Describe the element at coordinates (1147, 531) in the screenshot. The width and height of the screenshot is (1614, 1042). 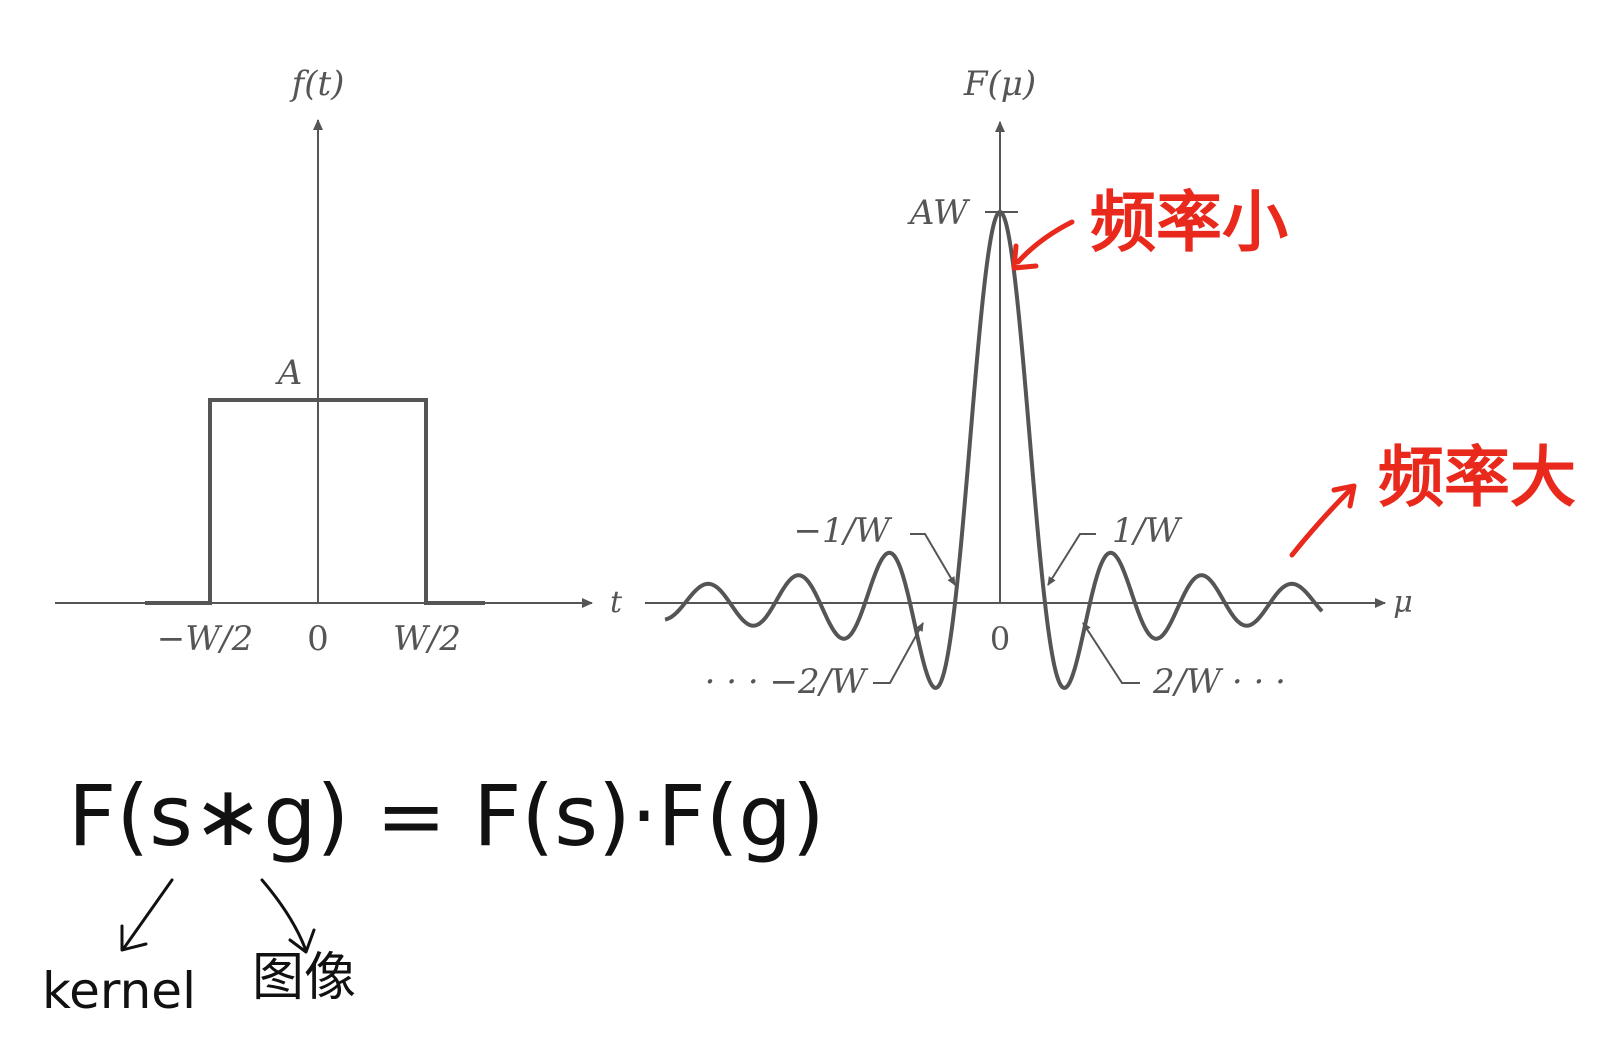
I see `label-pos-1-over-w: 1/W` at that location.